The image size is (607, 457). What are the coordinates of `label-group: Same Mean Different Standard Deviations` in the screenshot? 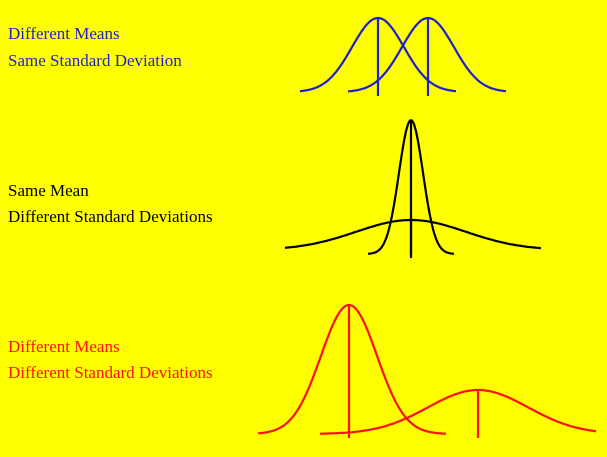 It's located at (110, 203).